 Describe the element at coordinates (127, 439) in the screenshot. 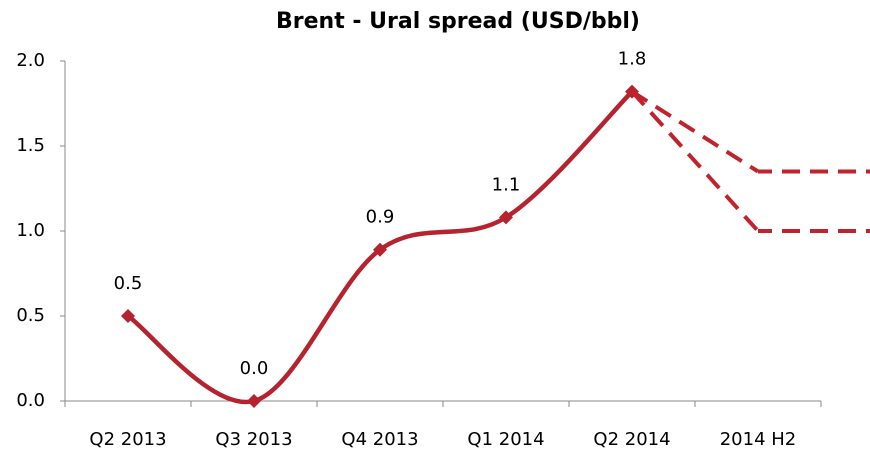

I see `x-tick-label: Q2 2013` at that location.